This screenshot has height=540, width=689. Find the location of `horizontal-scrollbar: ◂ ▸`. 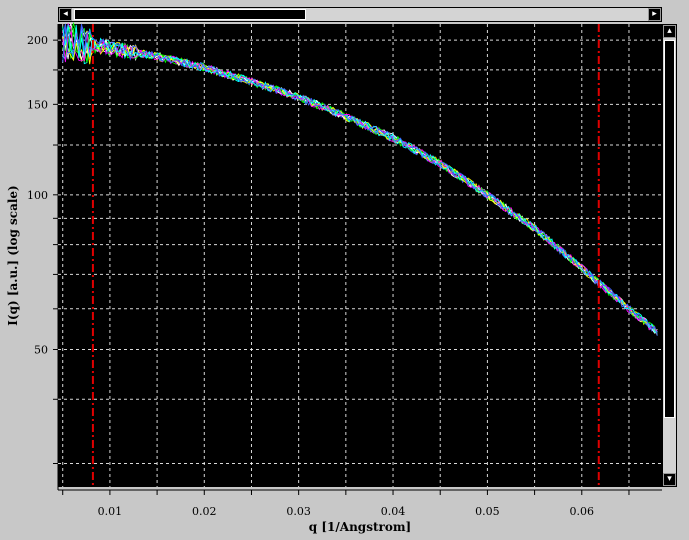

horizontal-scrollbar: ◂ ▸ is located at coordinates (360, 14).